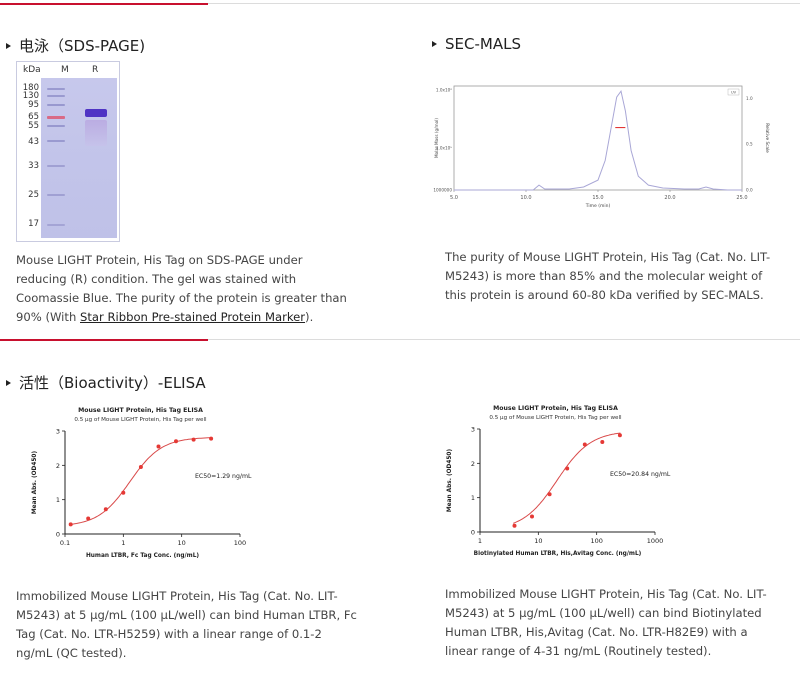  Describe the element at coordinates (33, 142) in the screenshot. I see `mw-marker-label: 43` at that location.